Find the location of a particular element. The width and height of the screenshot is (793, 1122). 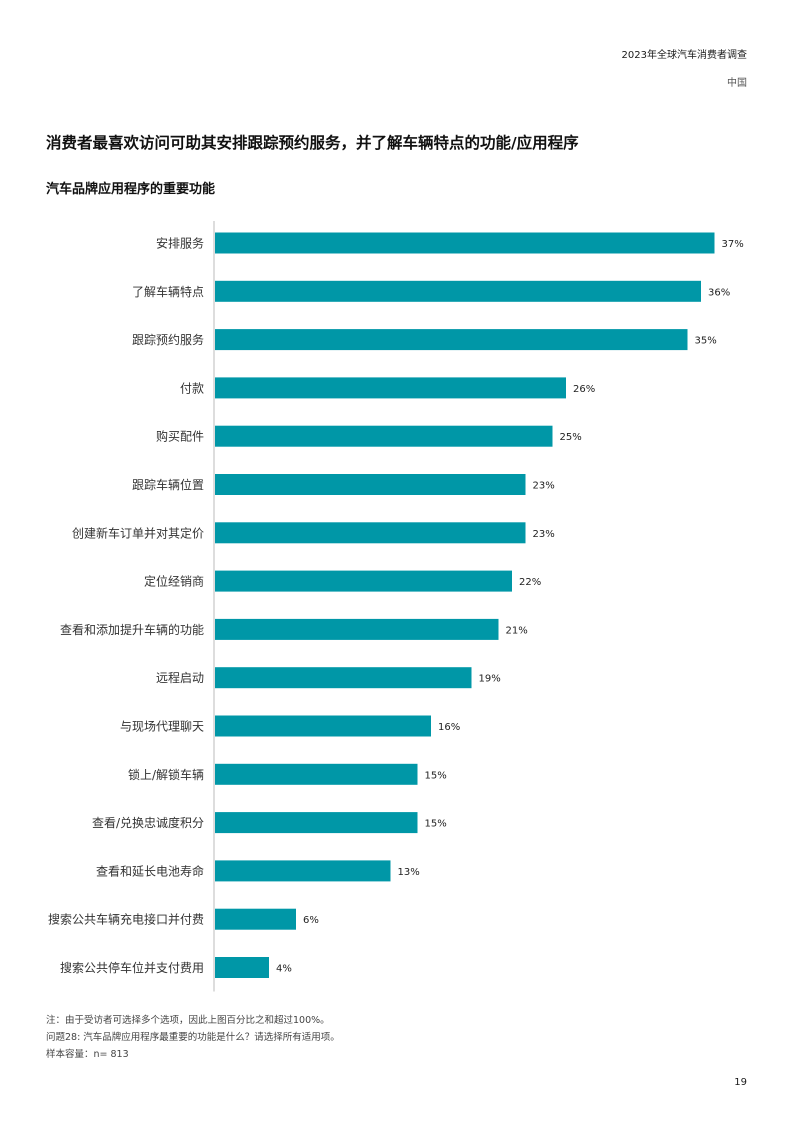

value-label: 22% is located at coordinates (530, 582).